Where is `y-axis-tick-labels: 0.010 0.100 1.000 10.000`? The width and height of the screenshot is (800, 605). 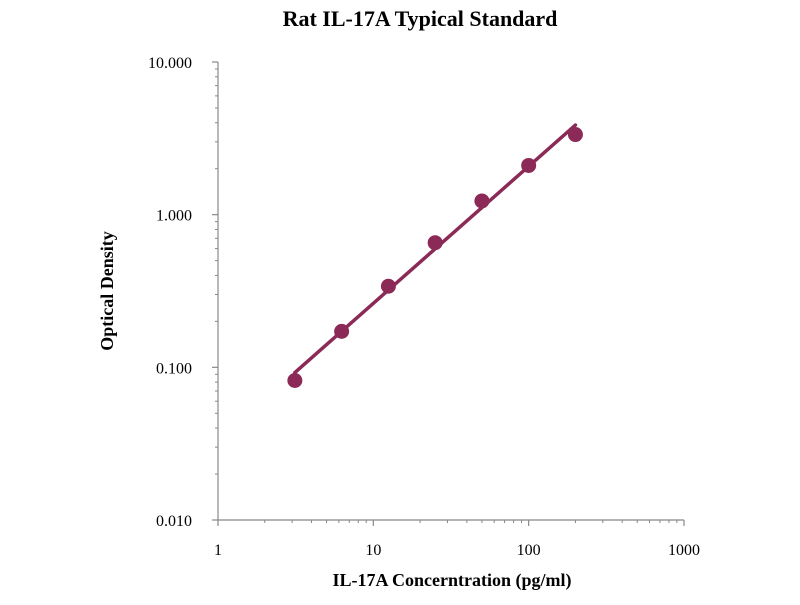
y-axis-tick-labels: 0.010 0.100 1.000 10.000 is located at coordinates (170, 292).